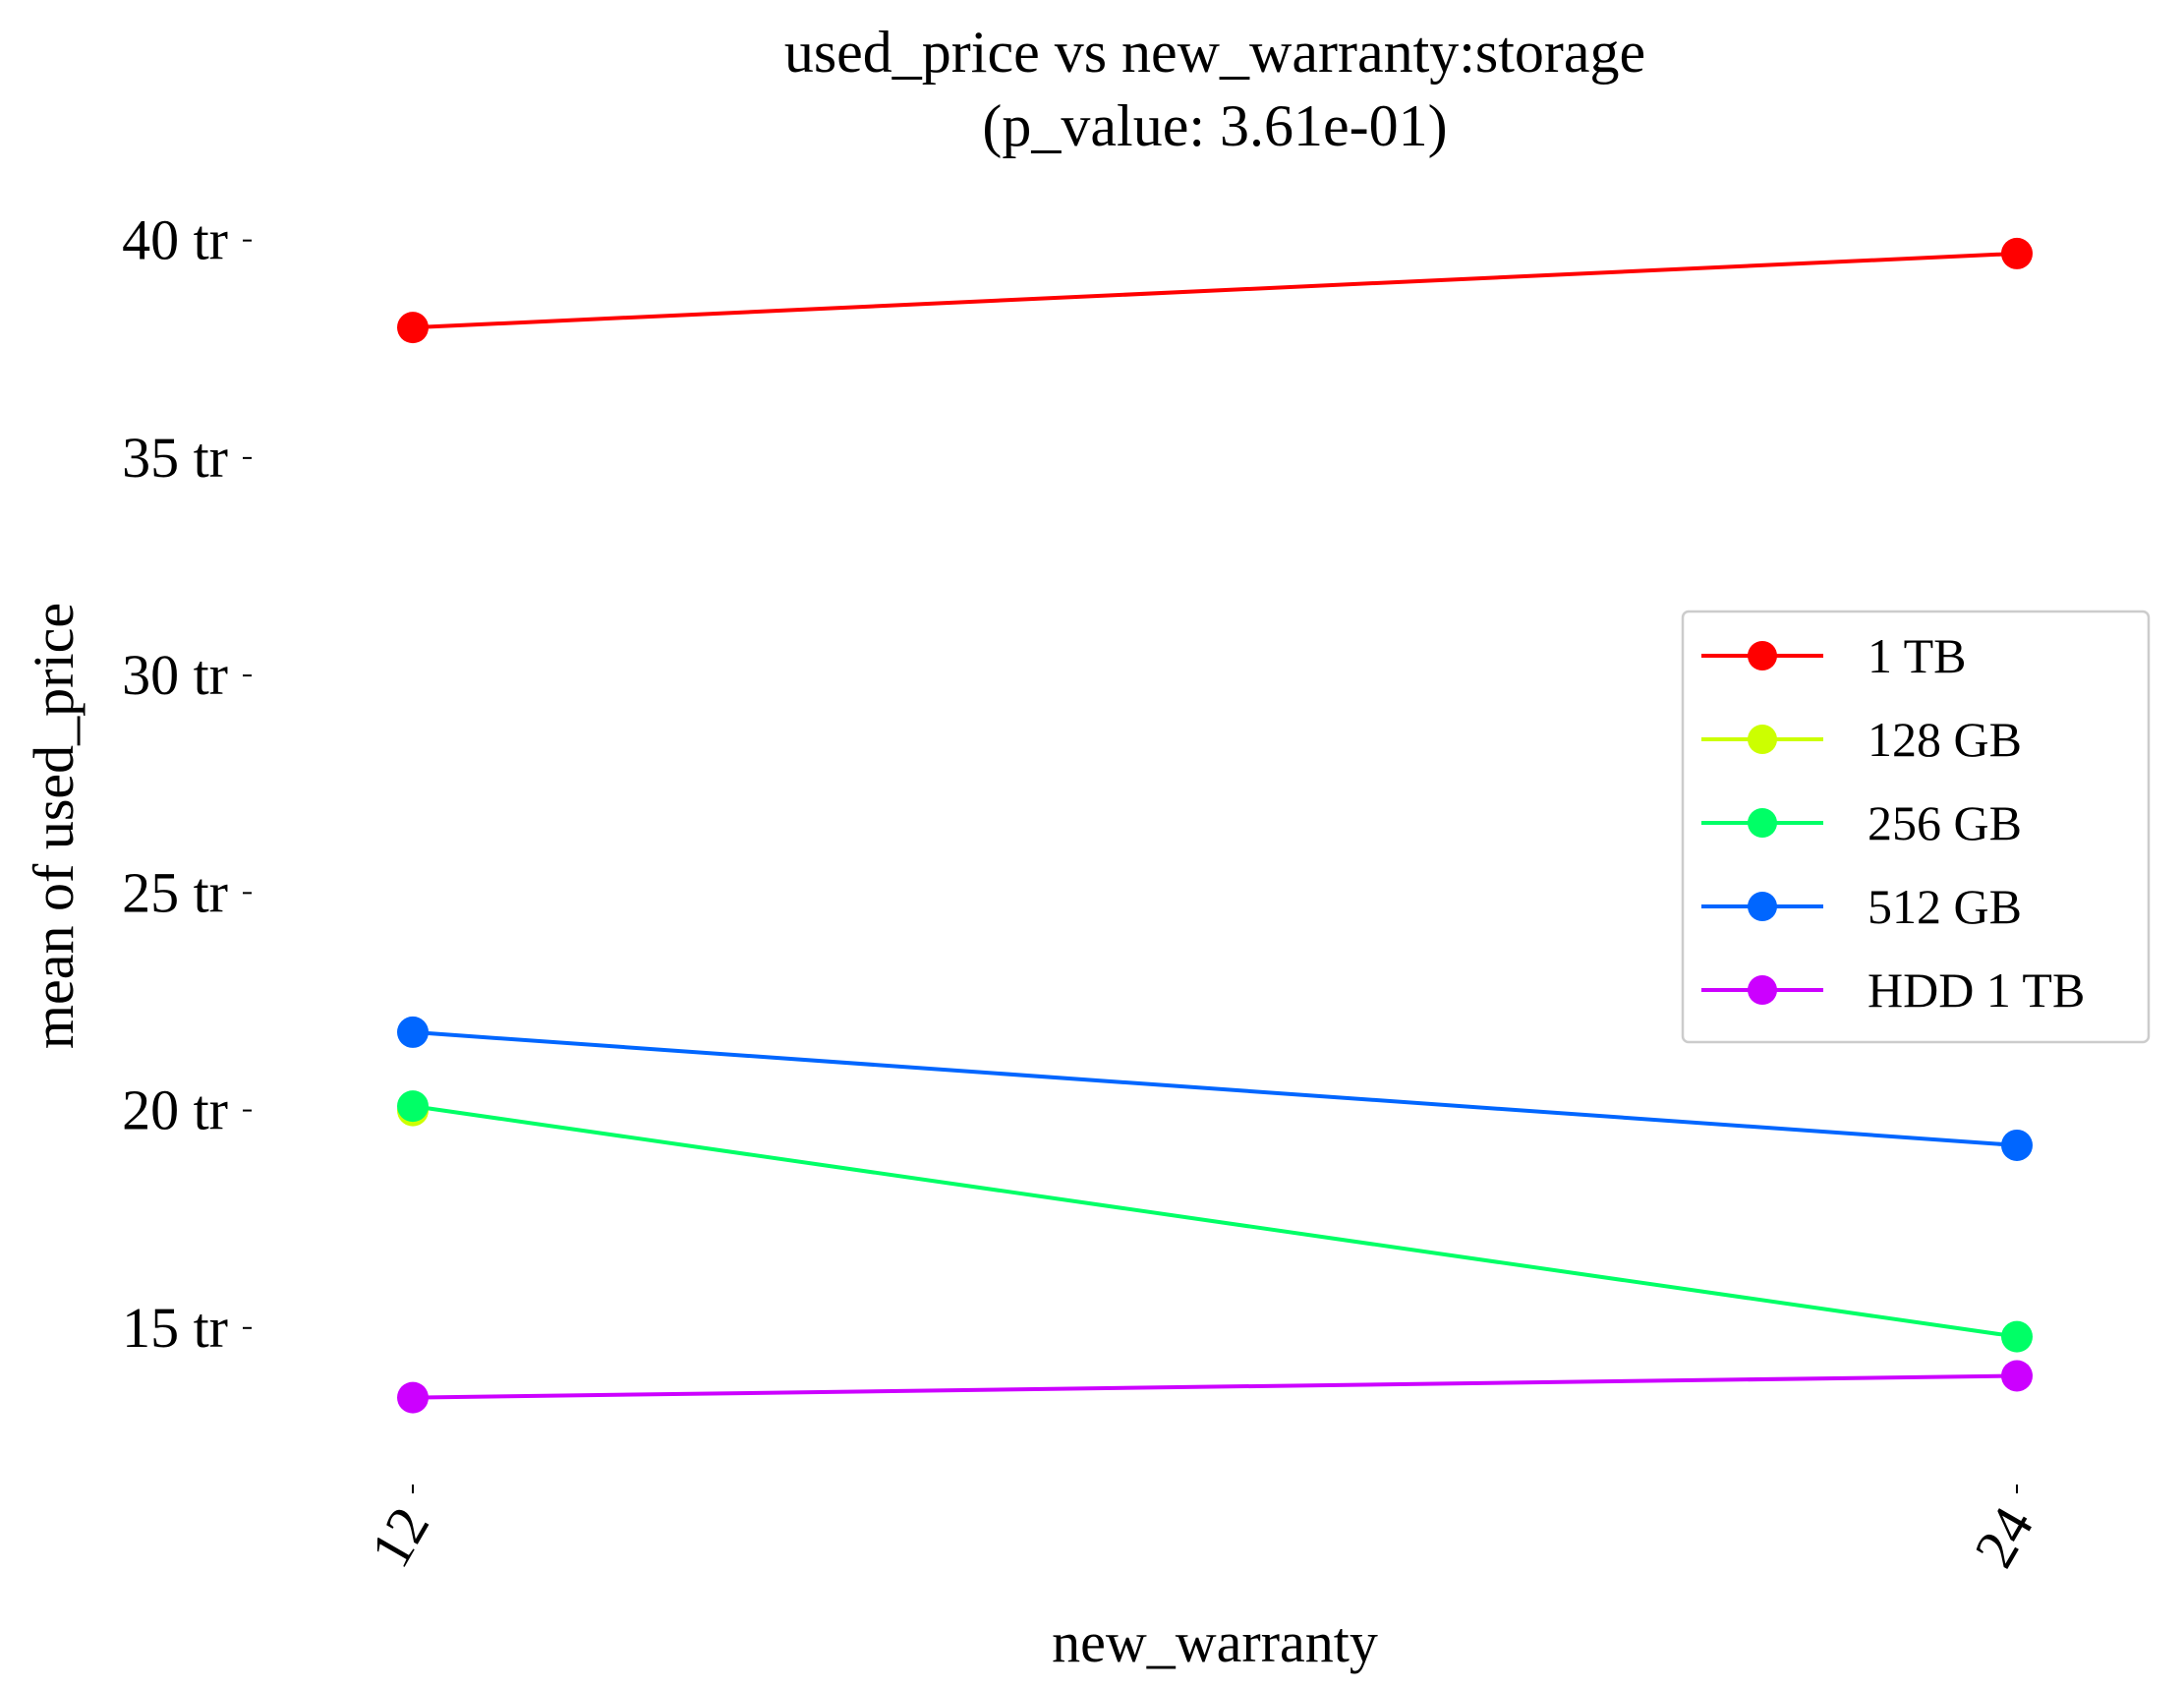 The width and height of the screenshot is (2184, 1689). What do you see at coordinates (1945, 740) in the screenshot?
I see `legend-label: 128 GB` at bounding box center [1945, 740].